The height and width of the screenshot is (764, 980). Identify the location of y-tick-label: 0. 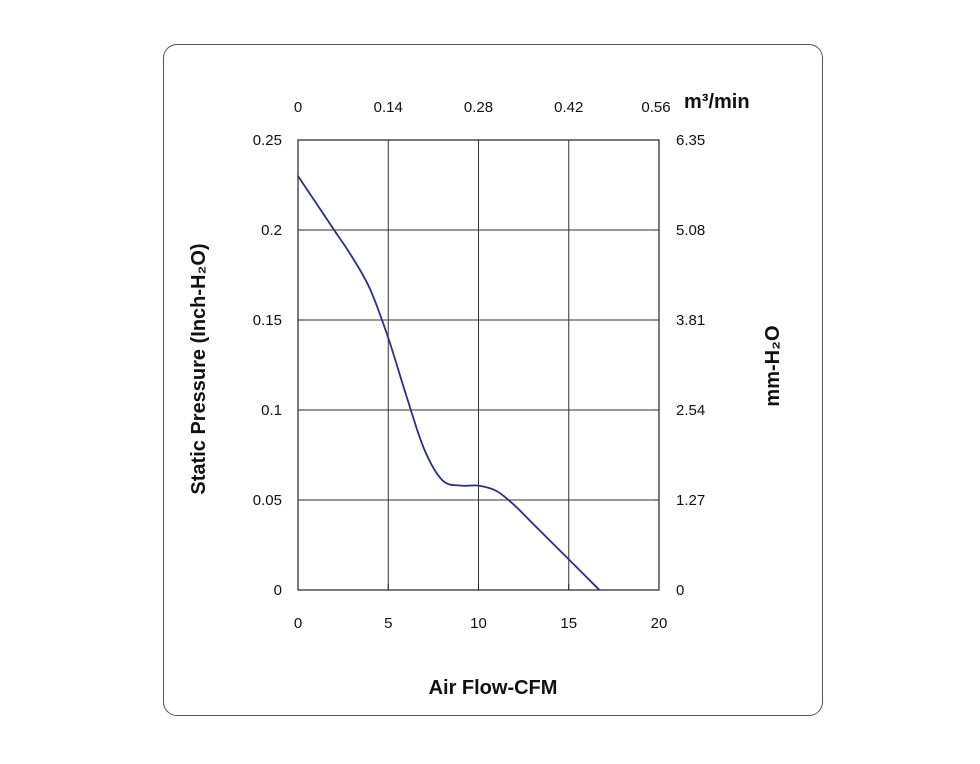
(278, 590).